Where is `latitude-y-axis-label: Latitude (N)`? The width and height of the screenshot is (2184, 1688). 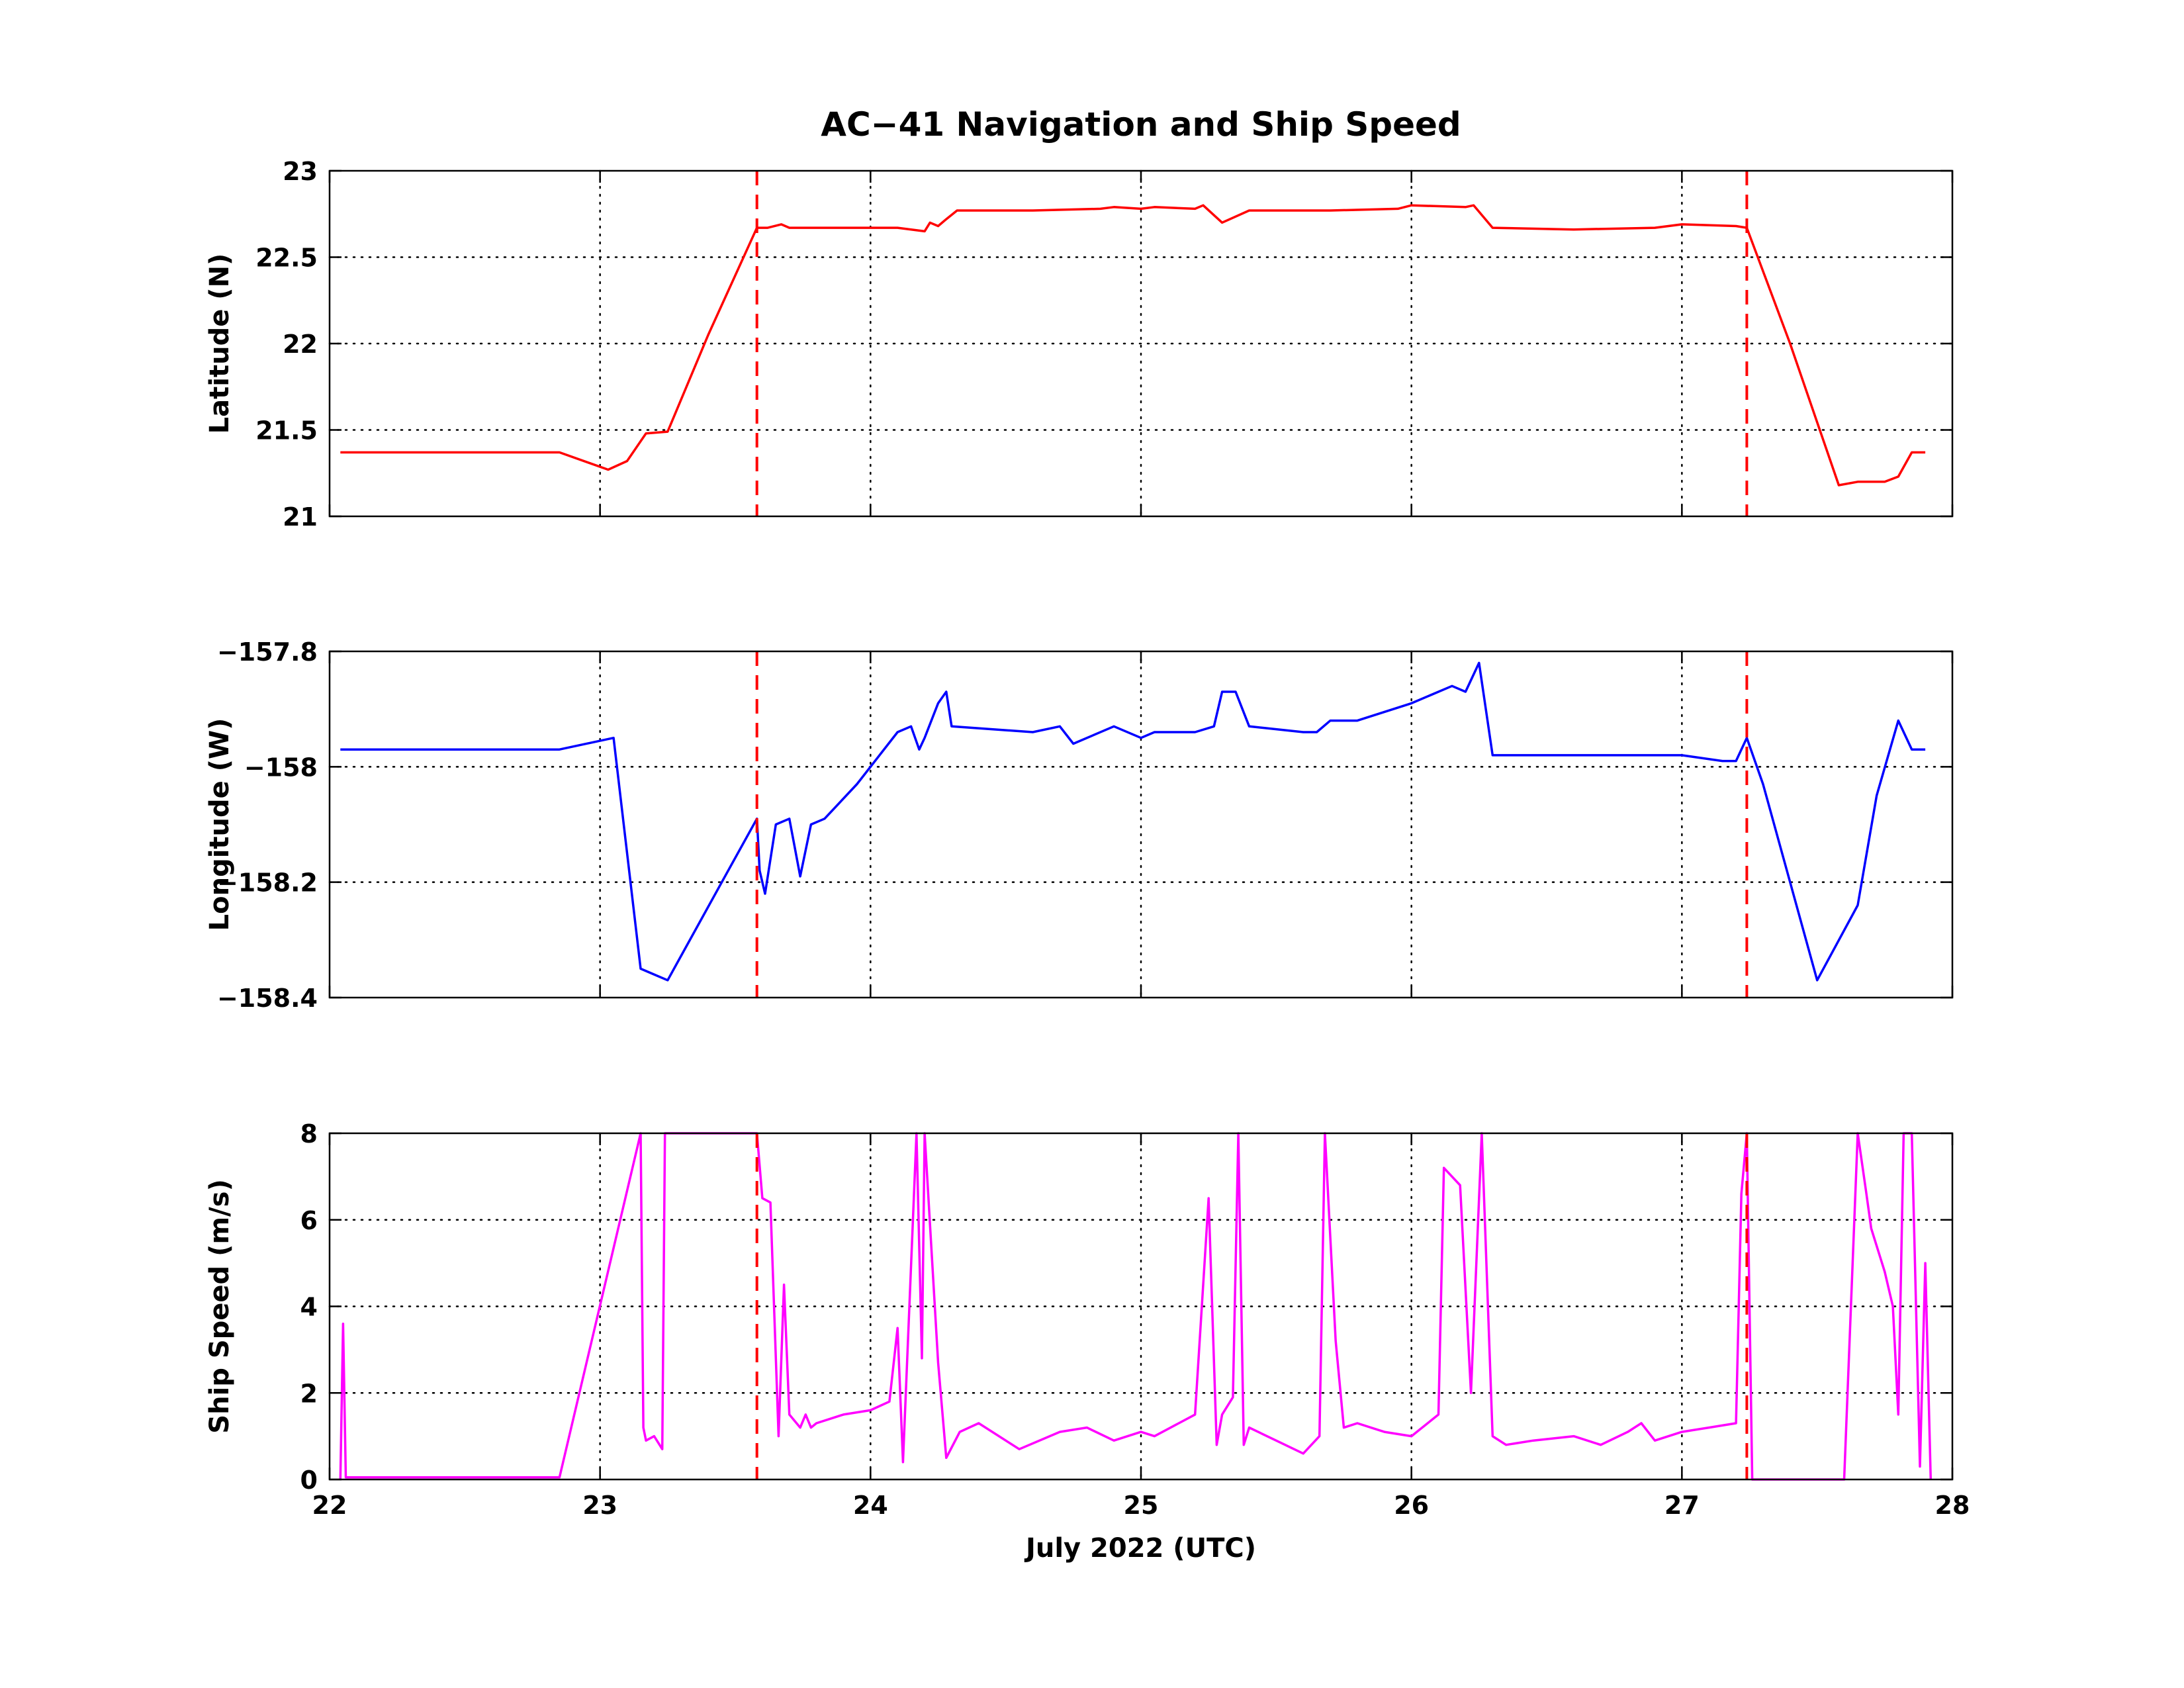 latitude-y-axis-label: Latitude (N) is located at coordinates (220, 344).